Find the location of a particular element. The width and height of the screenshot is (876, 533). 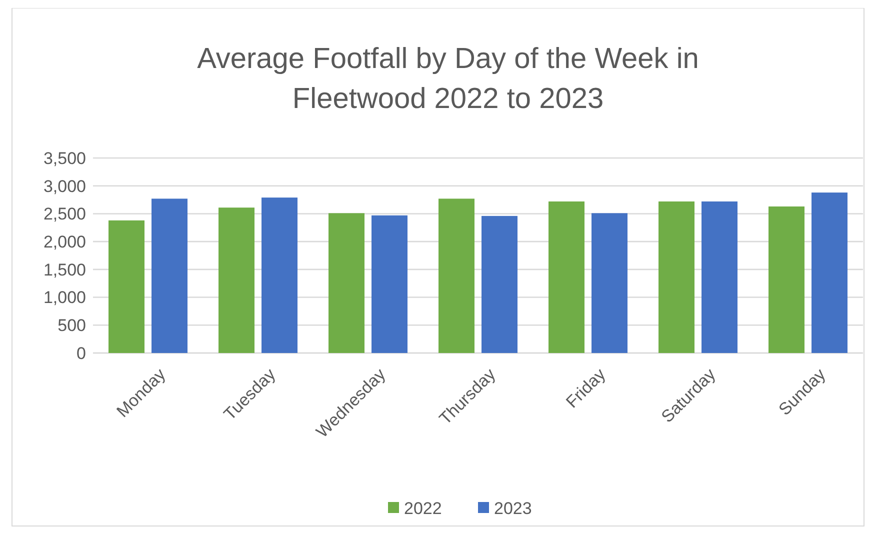

y-tick-label: 3,000 is located at coordinates (64, 186).